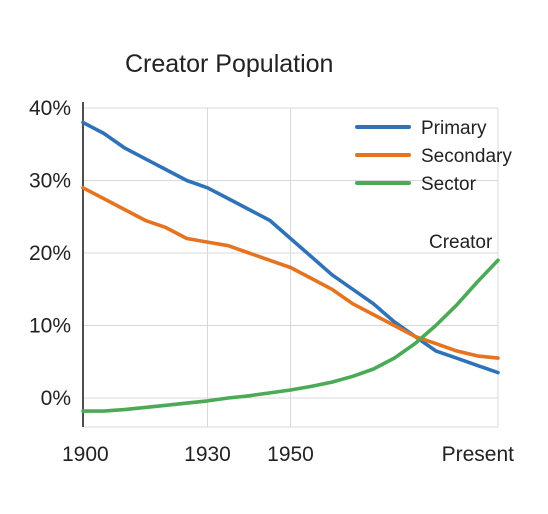  What do you see at coordinates (56, 398) in the screenshot?
I see `y-tick-label: 0%` at bounding box center [56, 398].